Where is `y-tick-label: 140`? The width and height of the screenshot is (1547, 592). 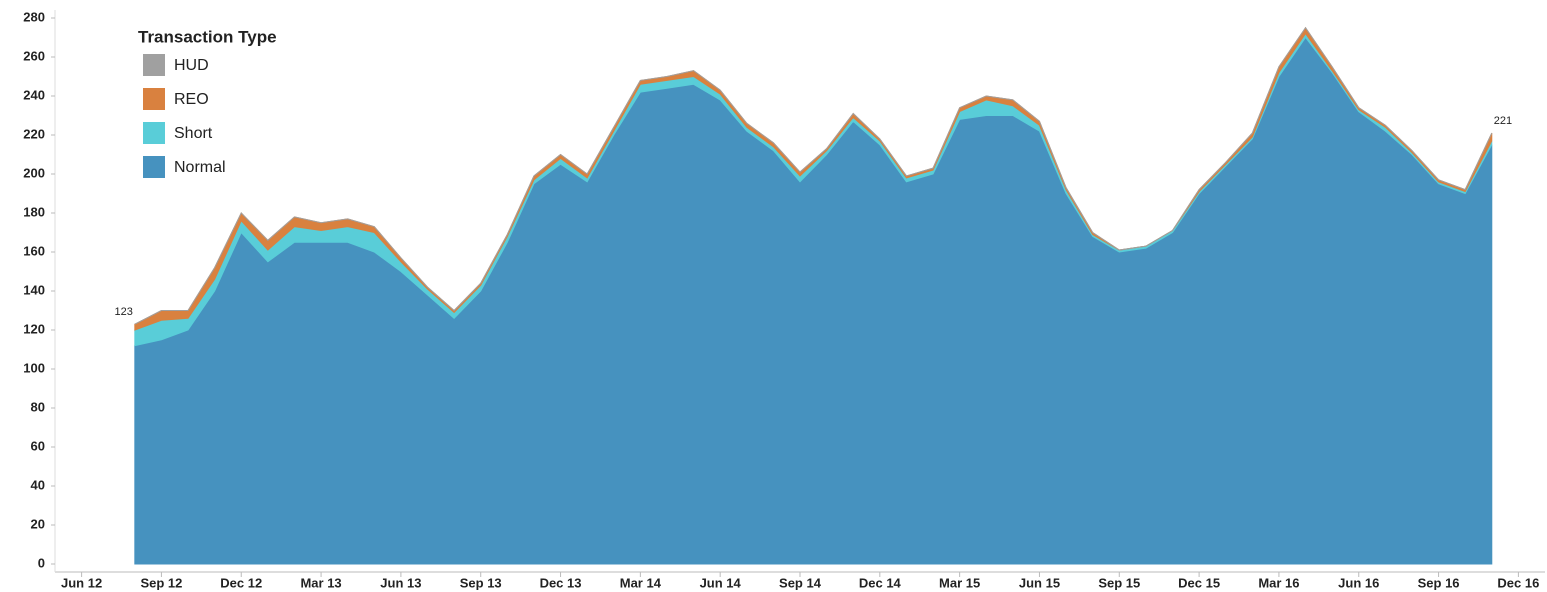 y-tick-label: 140 is located at coordinates (34, 289).